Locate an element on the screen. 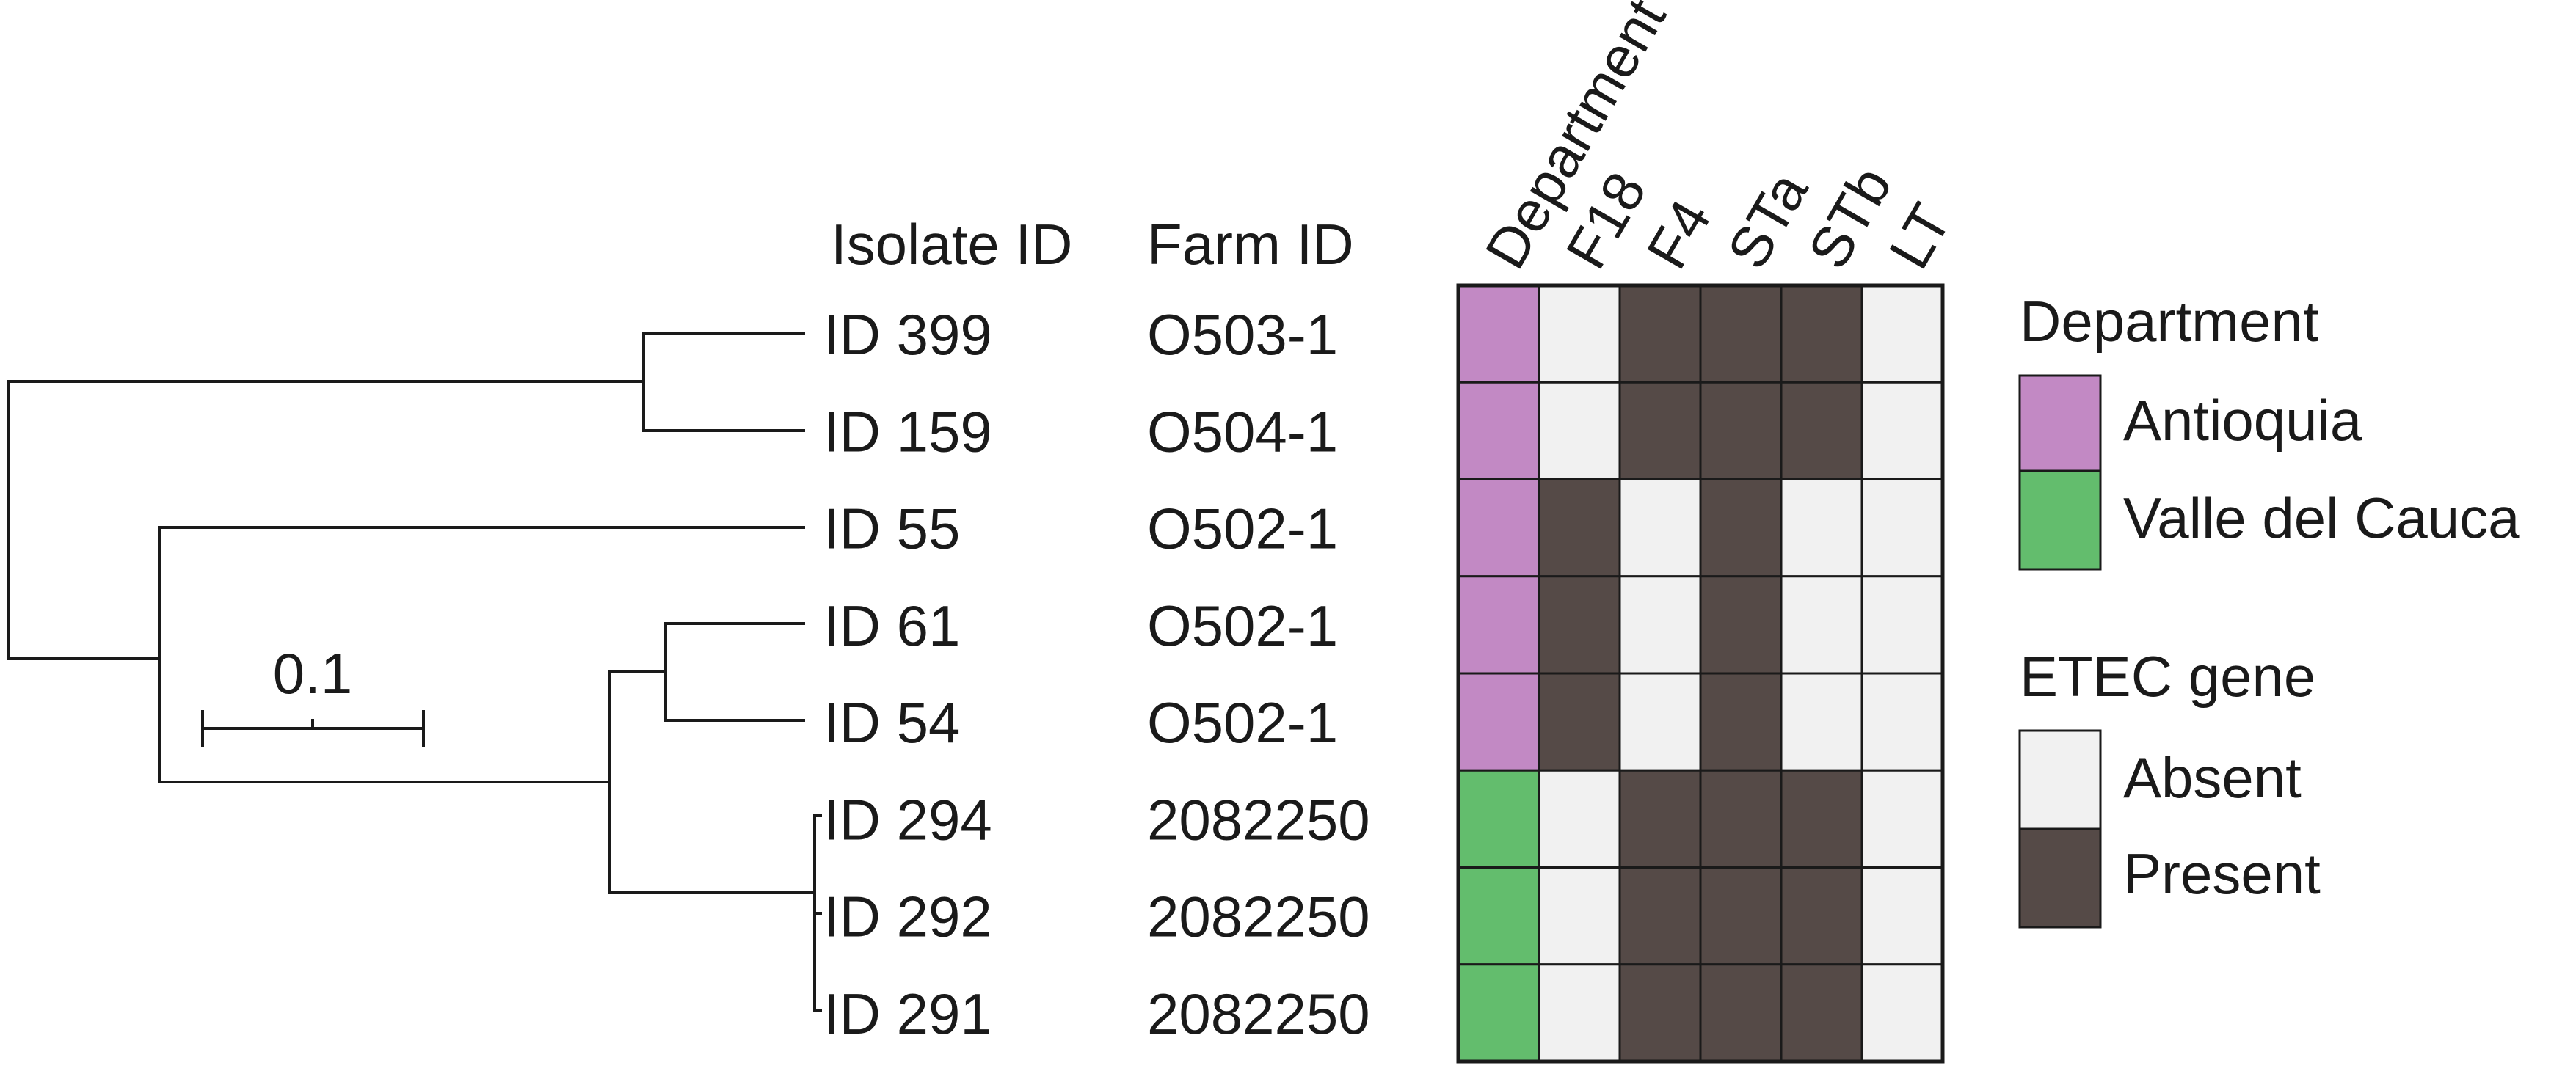  heatmap-grid is located at coordinates (1700, 673).